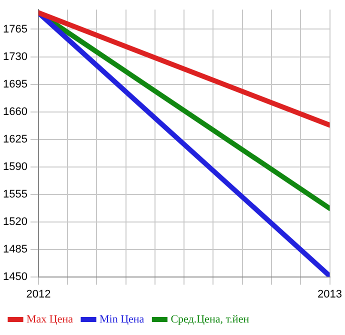 The image size is (345, 335). Describe the element at coordinates (15, 194) in the screenshot. I see `y-tick-label: 1555` at that location.